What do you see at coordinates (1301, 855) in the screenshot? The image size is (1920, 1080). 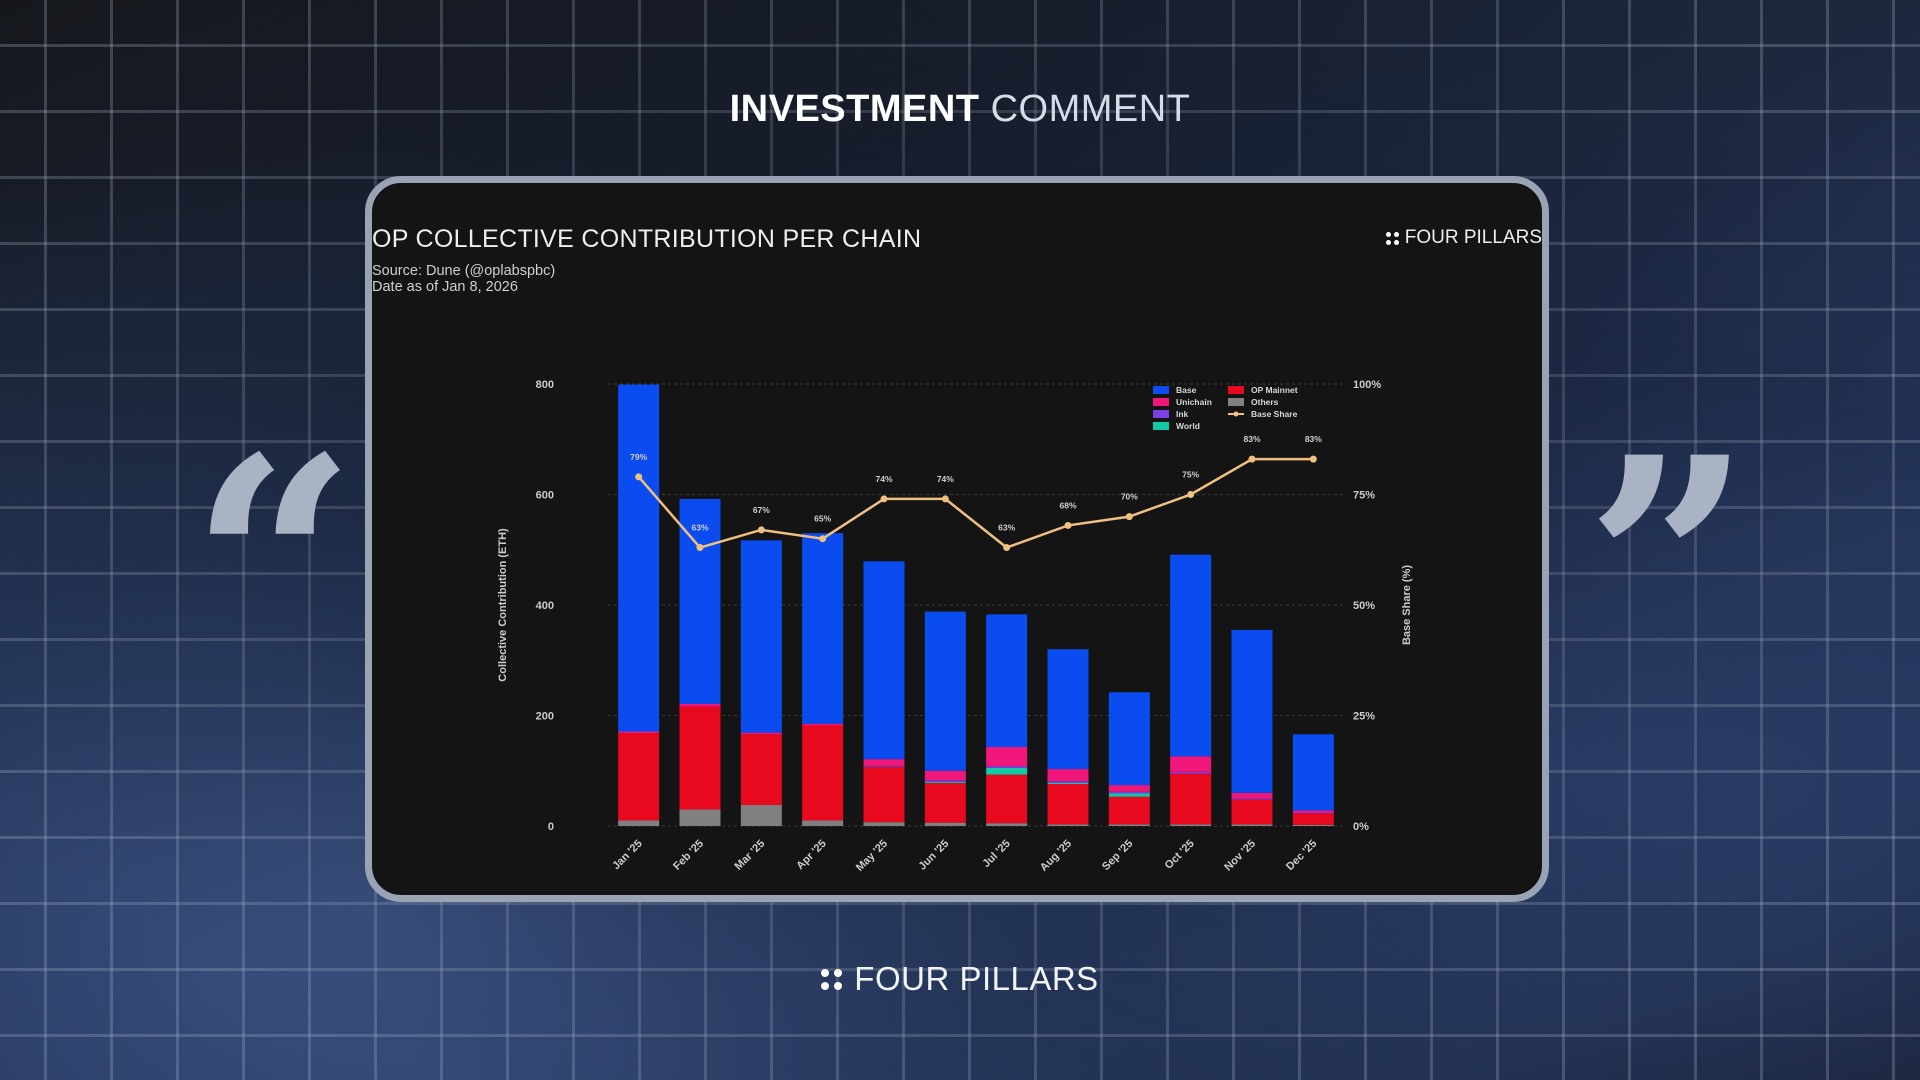 I see `x-tick-label: Dec '25` at bounding box center [1301, 855].